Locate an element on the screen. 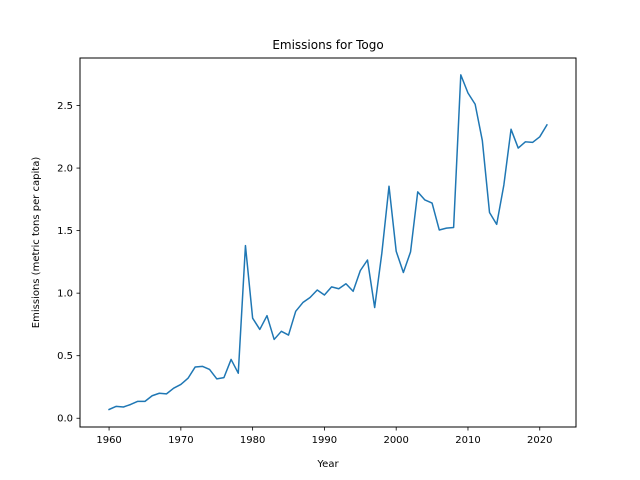 This screenshot has width=640, height=480. y-tick-label: 0.5 is located at coordinates (65, 356).